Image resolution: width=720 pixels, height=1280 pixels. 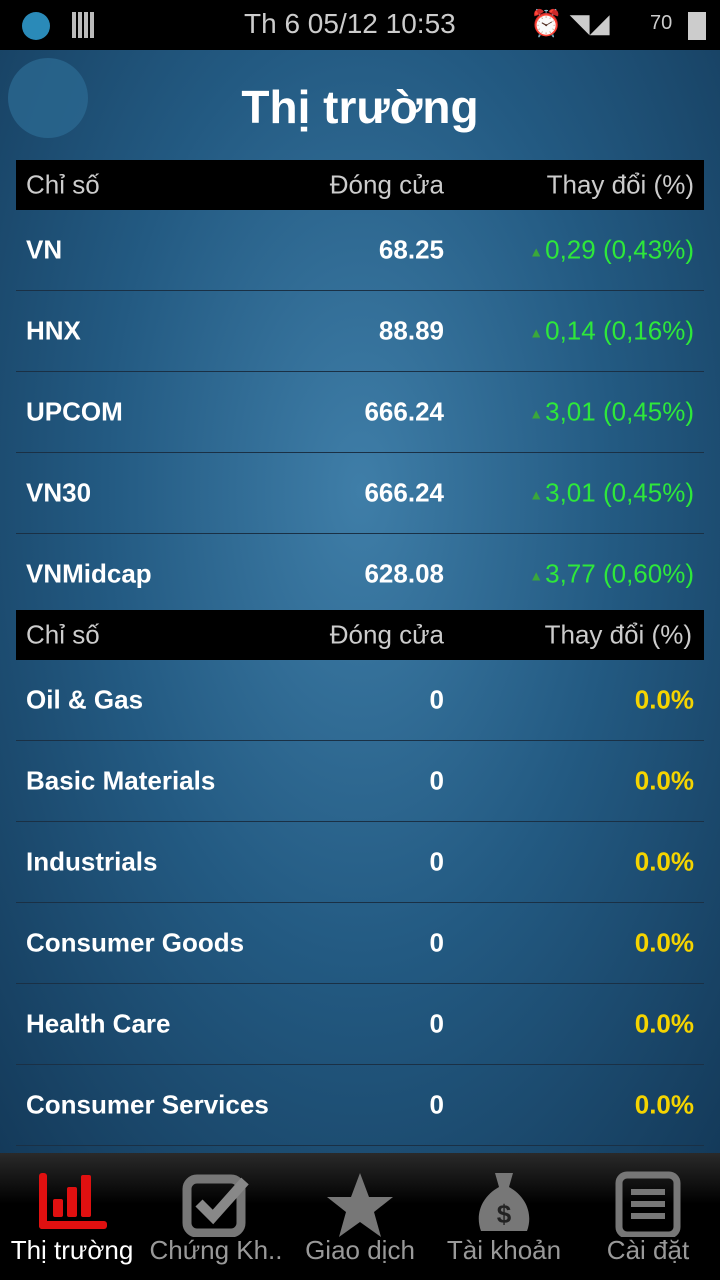 I want to click on change-value: ▲0,14 (0,16%), so click(x=611, y=330).